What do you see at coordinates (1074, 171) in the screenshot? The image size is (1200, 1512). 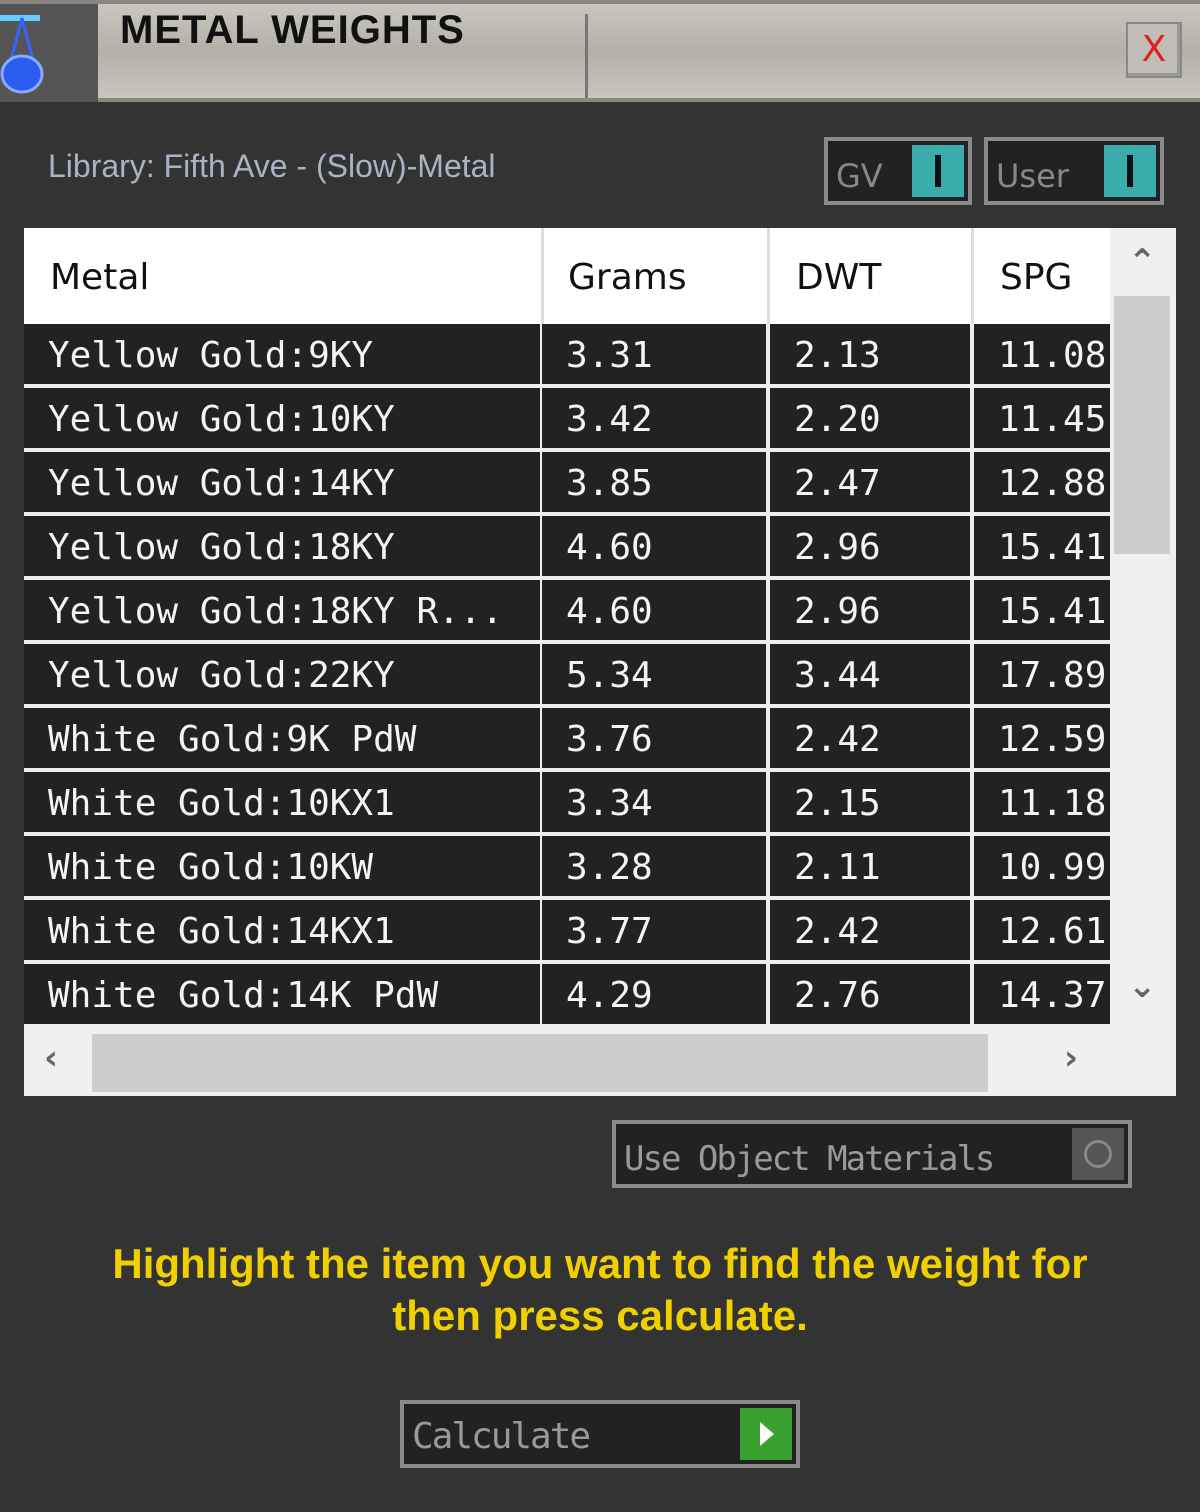 I see `user-toggle: User` at bounding box center [1074, 171].